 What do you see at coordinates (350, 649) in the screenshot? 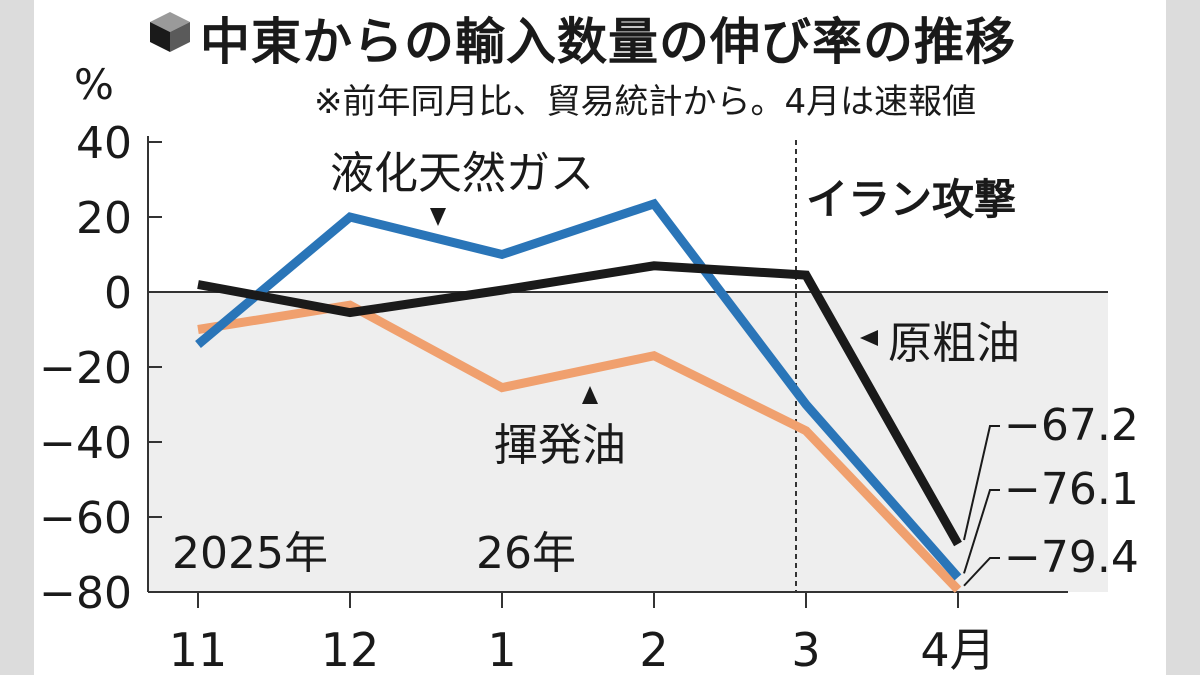
I see `x-tick-label: 12` at bounding box center [350, 649].